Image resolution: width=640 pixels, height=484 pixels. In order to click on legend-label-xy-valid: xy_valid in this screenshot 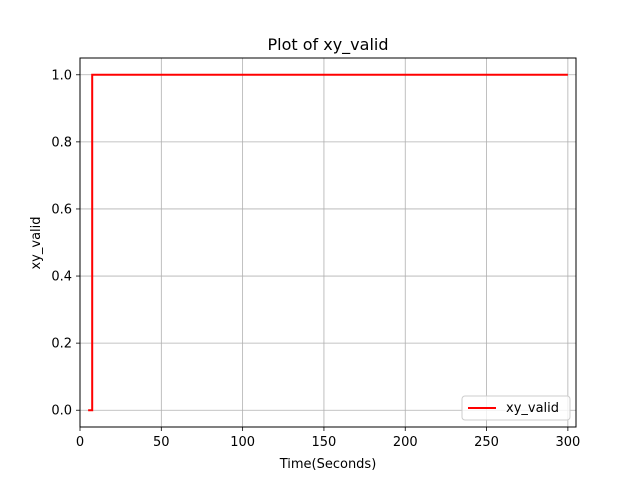, I will do `click(532, 408)`.